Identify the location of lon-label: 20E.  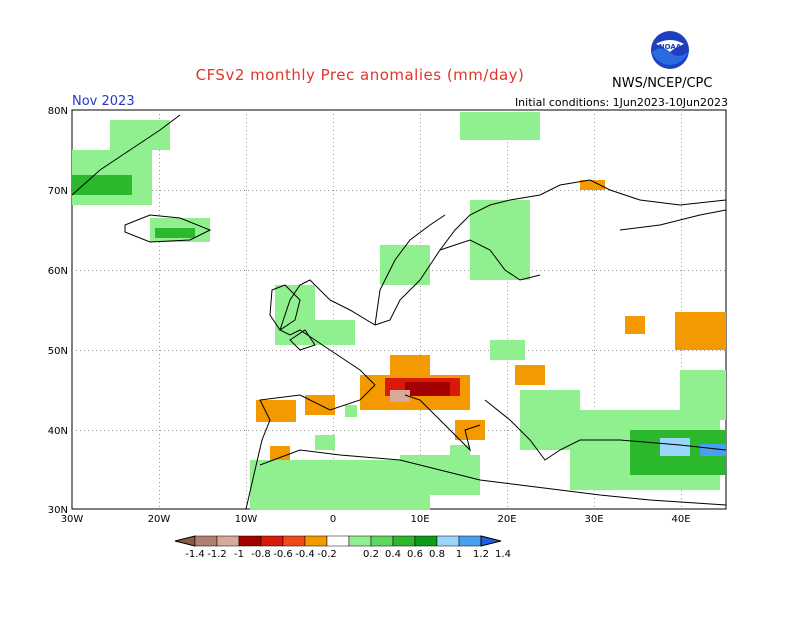
(506, 519).